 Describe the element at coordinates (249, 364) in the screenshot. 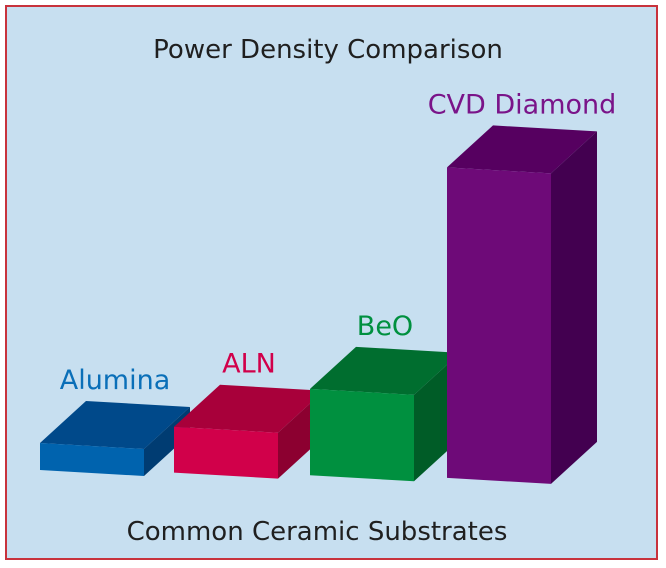

I see `bar-label: ALN` at that location.